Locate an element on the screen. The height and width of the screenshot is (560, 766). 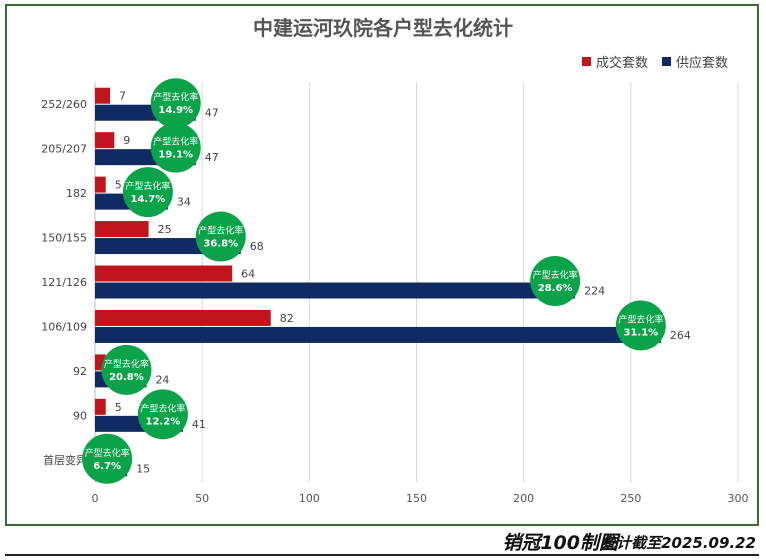
sell-through-value: 12.2% is located at coordinates (163, 421).